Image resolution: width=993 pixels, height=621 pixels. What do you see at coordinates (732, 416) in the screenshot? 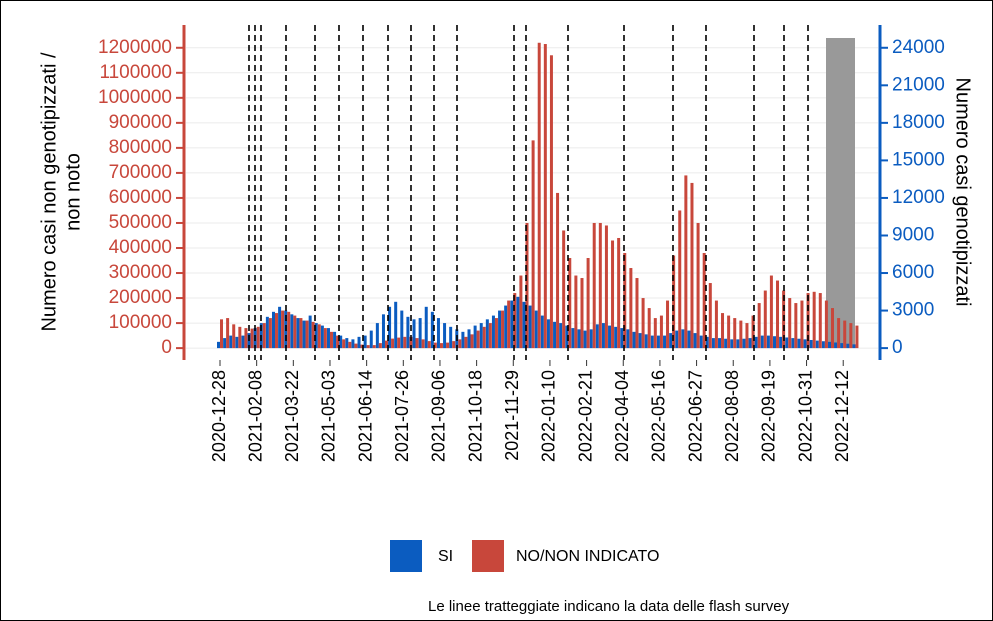
I see `x-tick-label: 2022-08-08` at bounding box center [732, 416].